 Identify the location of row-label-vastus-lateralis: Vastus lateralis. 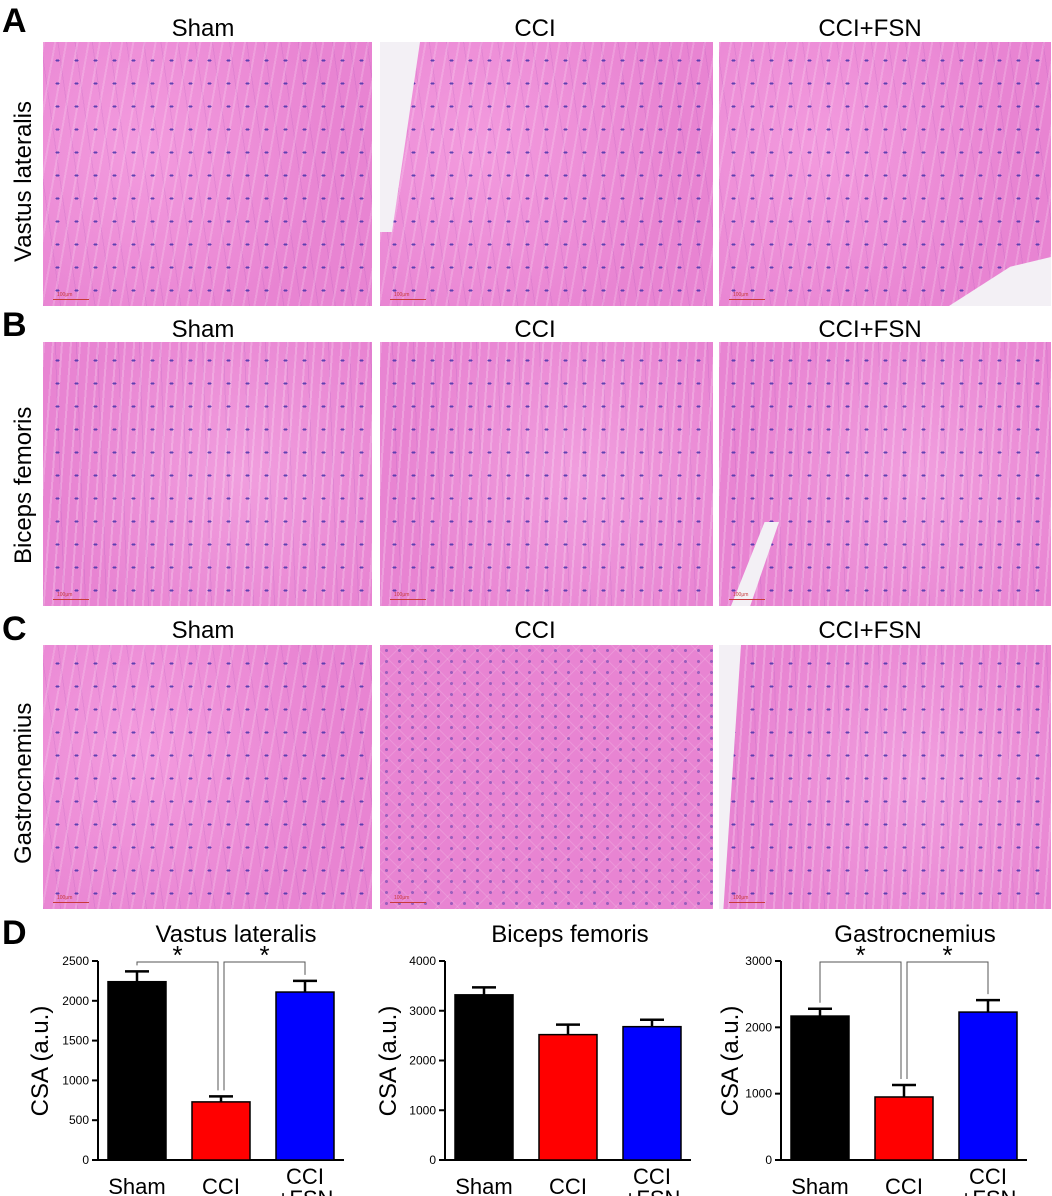
(23, 181).